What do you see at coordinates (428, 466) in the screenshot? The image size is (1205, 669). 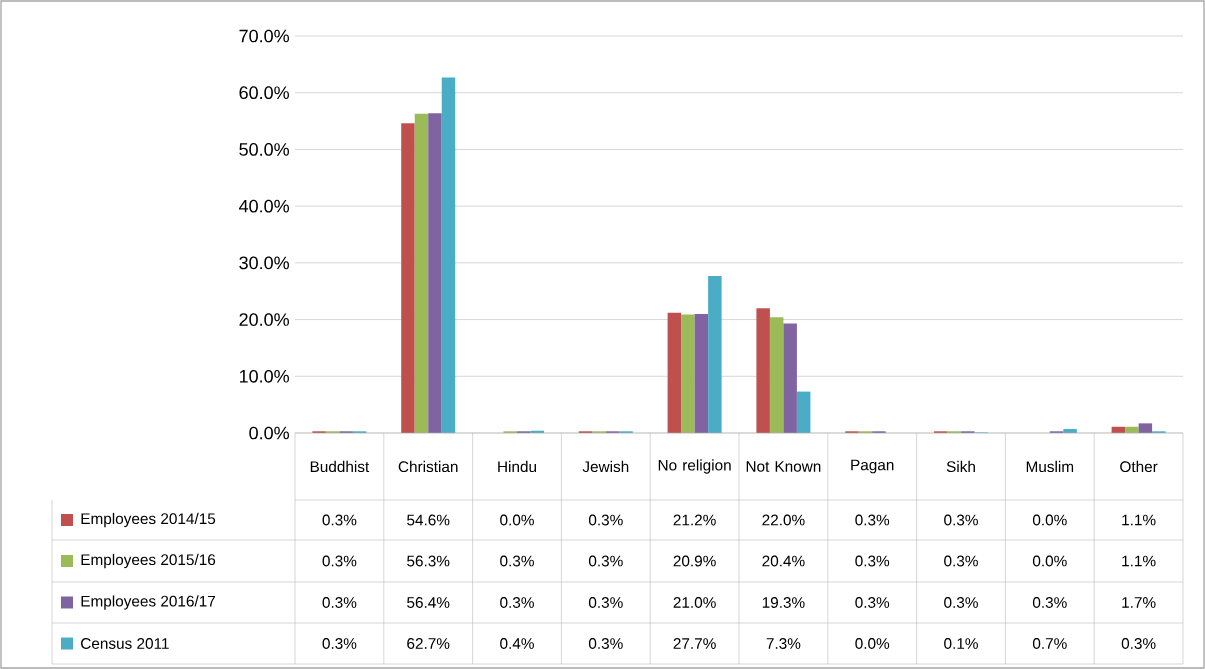 I see `x-tick-label: Christian` at bounding box center [428, 466].